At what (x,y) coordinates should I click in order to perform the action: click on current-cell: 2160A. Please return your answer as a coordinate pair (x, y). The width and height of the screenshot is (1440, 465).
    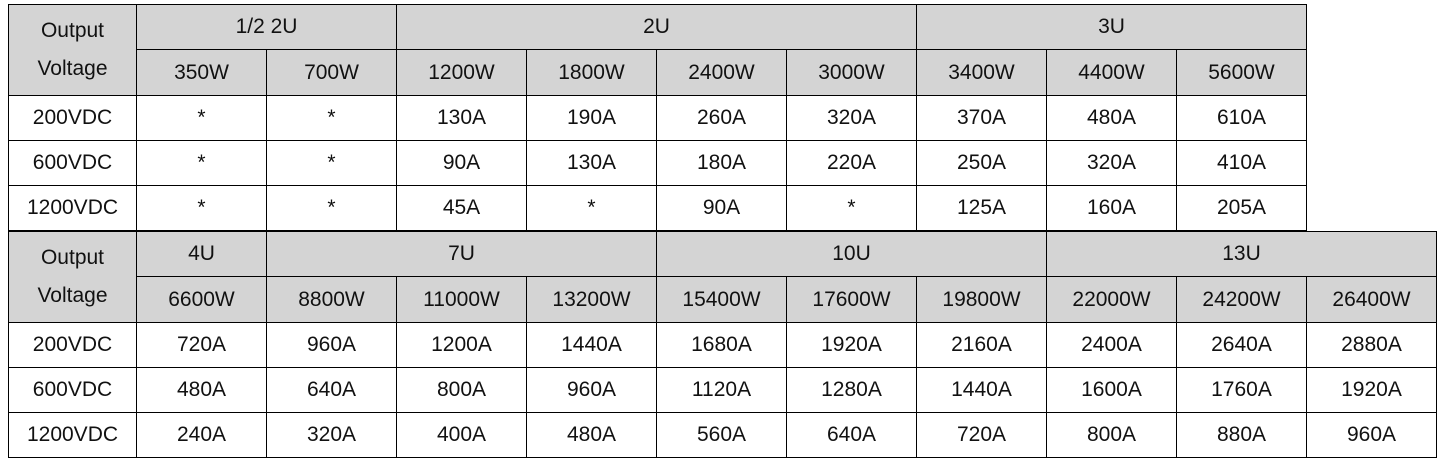
    Looking at the image, I should click on (981, 345).